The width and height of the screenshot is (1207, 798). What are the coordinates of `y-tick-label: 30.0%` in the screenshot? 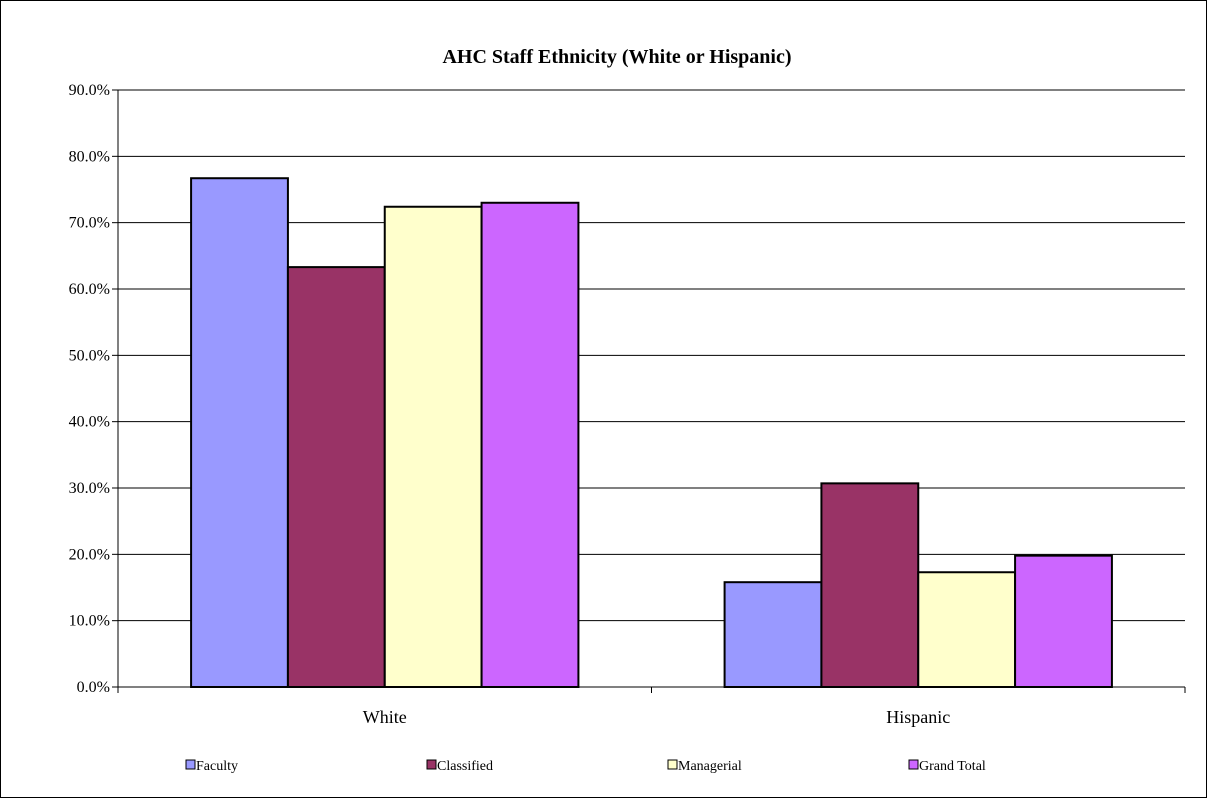 It's located at (89, 488).